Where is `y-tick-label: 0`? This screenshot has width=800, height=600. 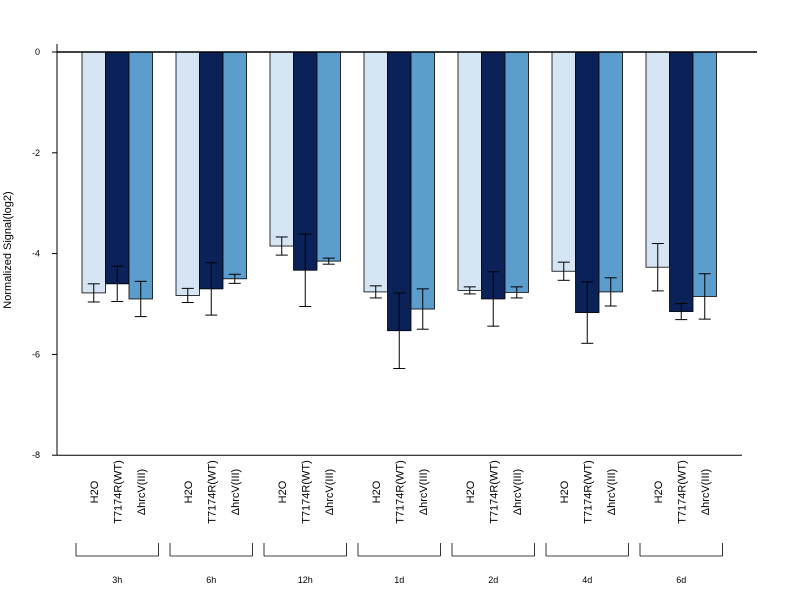
y-tick-label: 0 is located at coordinates (37, 52).